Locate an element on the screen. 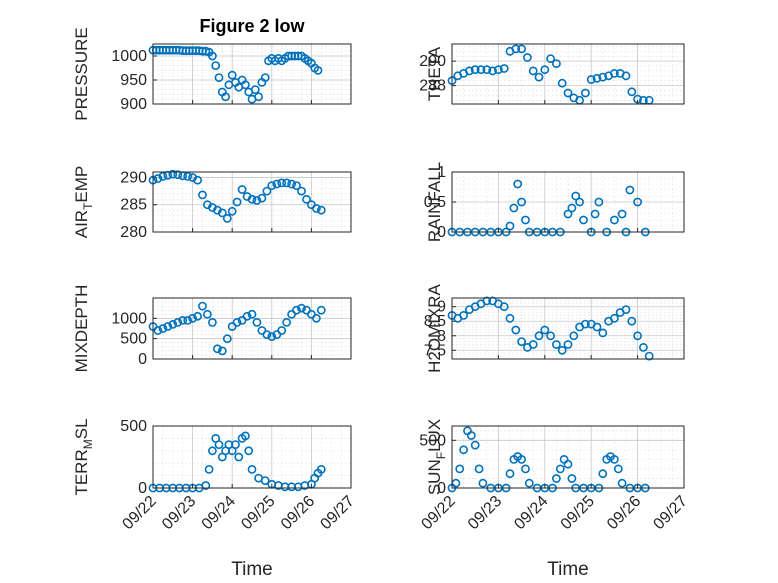 The image size is (778, 583). y-axis-label: THETA is located at coordinates (434, 73).